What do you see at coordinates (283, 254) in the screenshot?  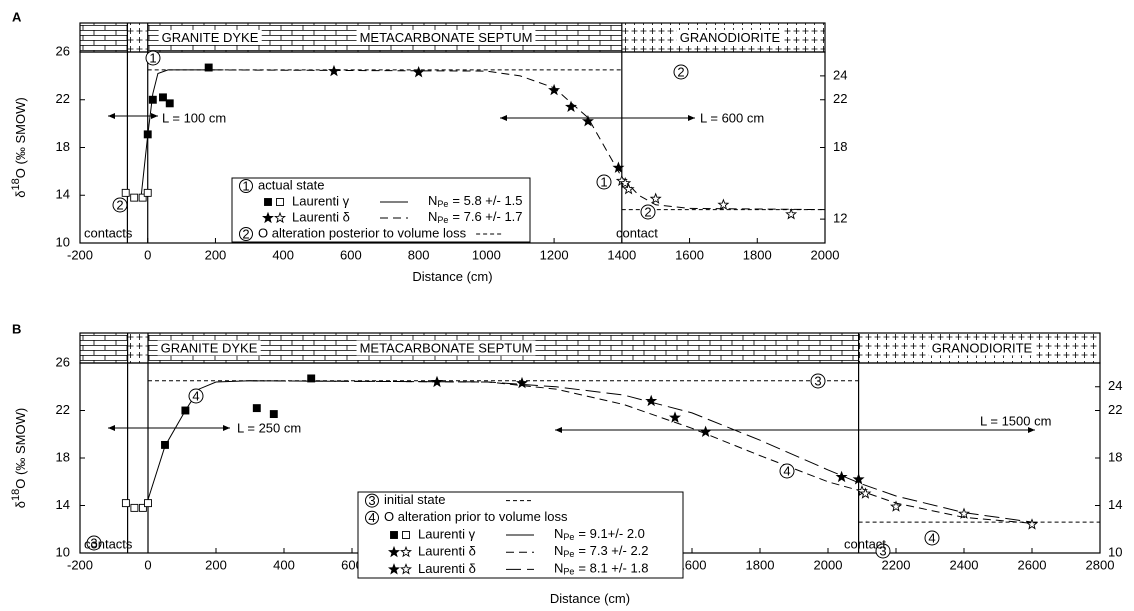 I see `x-tick-label: 400` at bounding box center [283, 254].